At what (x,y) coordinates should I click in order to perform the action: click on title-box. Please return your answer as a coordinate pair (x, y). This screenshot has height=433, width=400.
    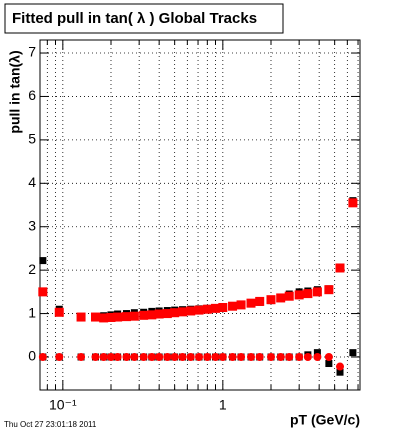
    Looking at the image, I should click on (144, 18).